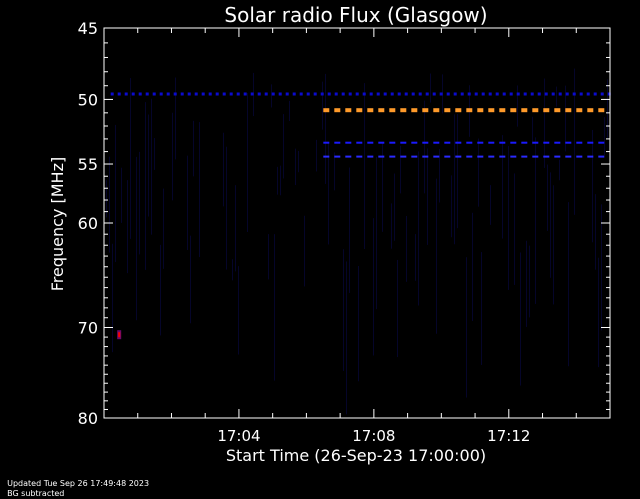  What do you see at coordinates (88, 418) in the screenshot?
I see `y-tick-label: 80` at bounding box center [88, 418].